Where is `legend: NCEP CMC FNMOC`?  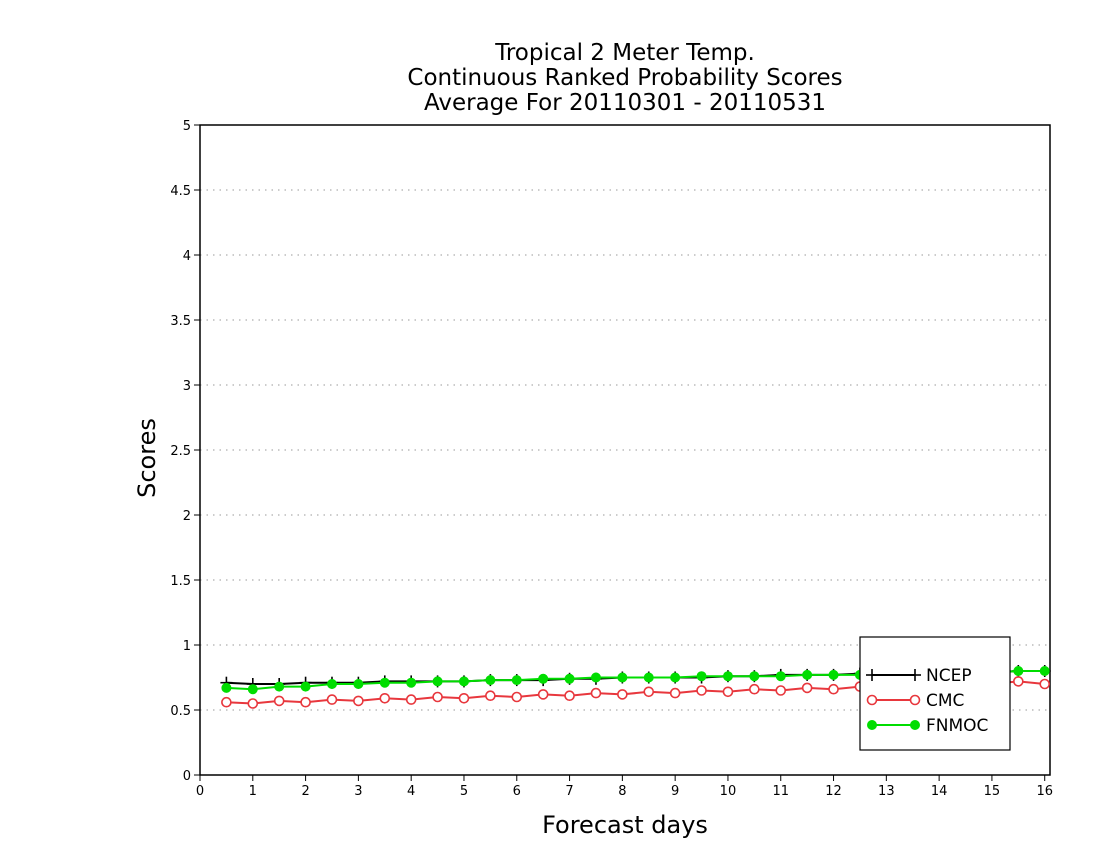
legend: NCEP CMC FNMOC is located at coordinates (935, 693).